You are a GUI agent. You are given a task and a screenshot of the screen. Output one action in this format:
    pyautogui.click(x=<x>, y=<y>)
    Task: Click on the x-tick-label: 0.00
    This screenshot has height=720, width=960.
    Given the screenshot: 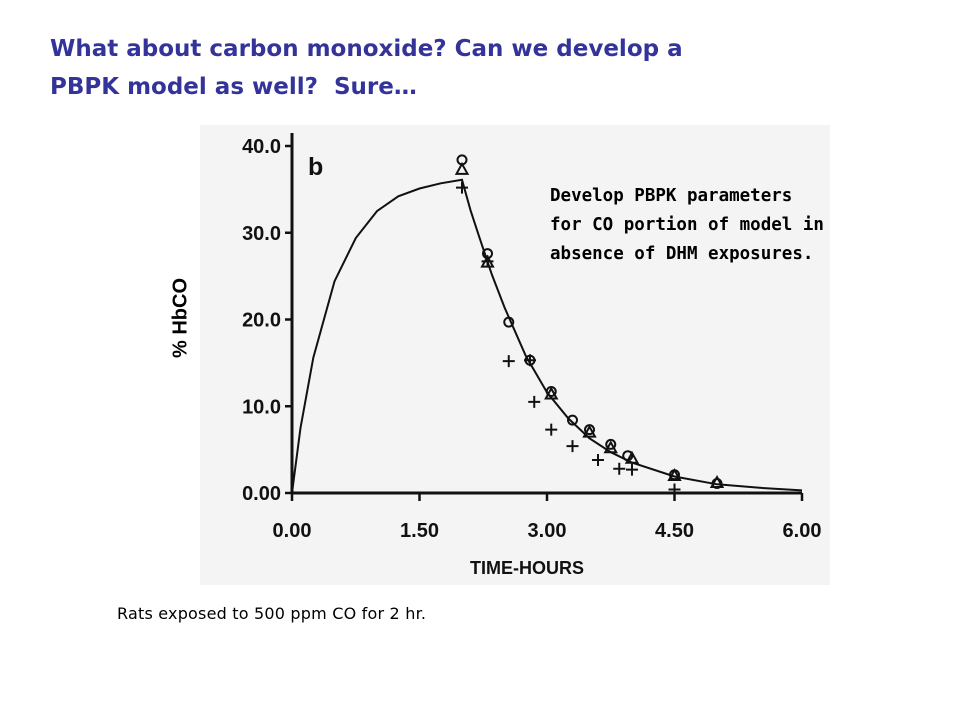 What is the action you would take?
    pyautogui.click(x=292, y=531)
    